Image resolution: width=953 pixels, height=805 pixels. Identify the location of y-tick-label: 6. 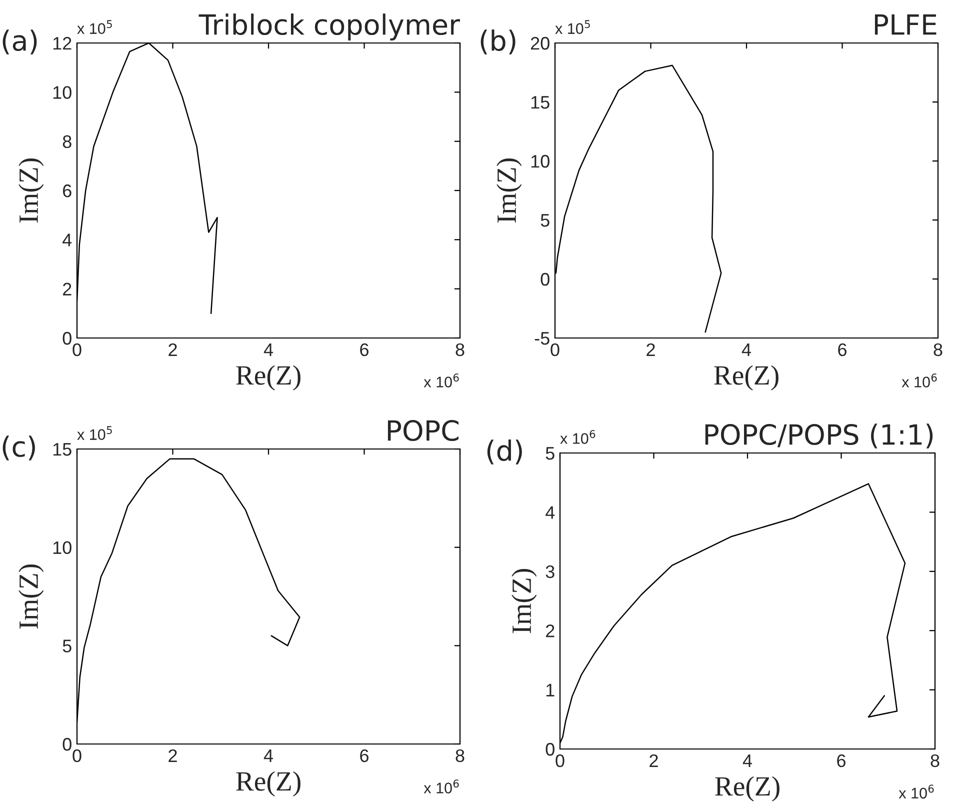
(67, 191).